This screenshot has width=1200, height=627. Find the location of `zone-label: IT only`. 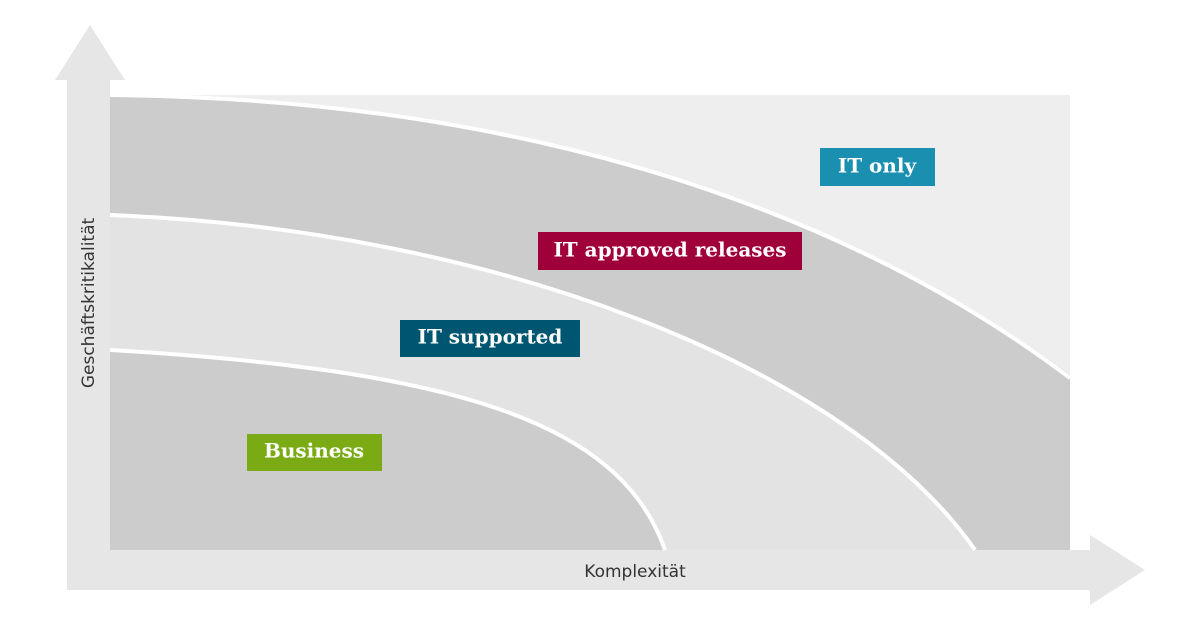

zone-label: IT only is located at coordinates (878, 166).